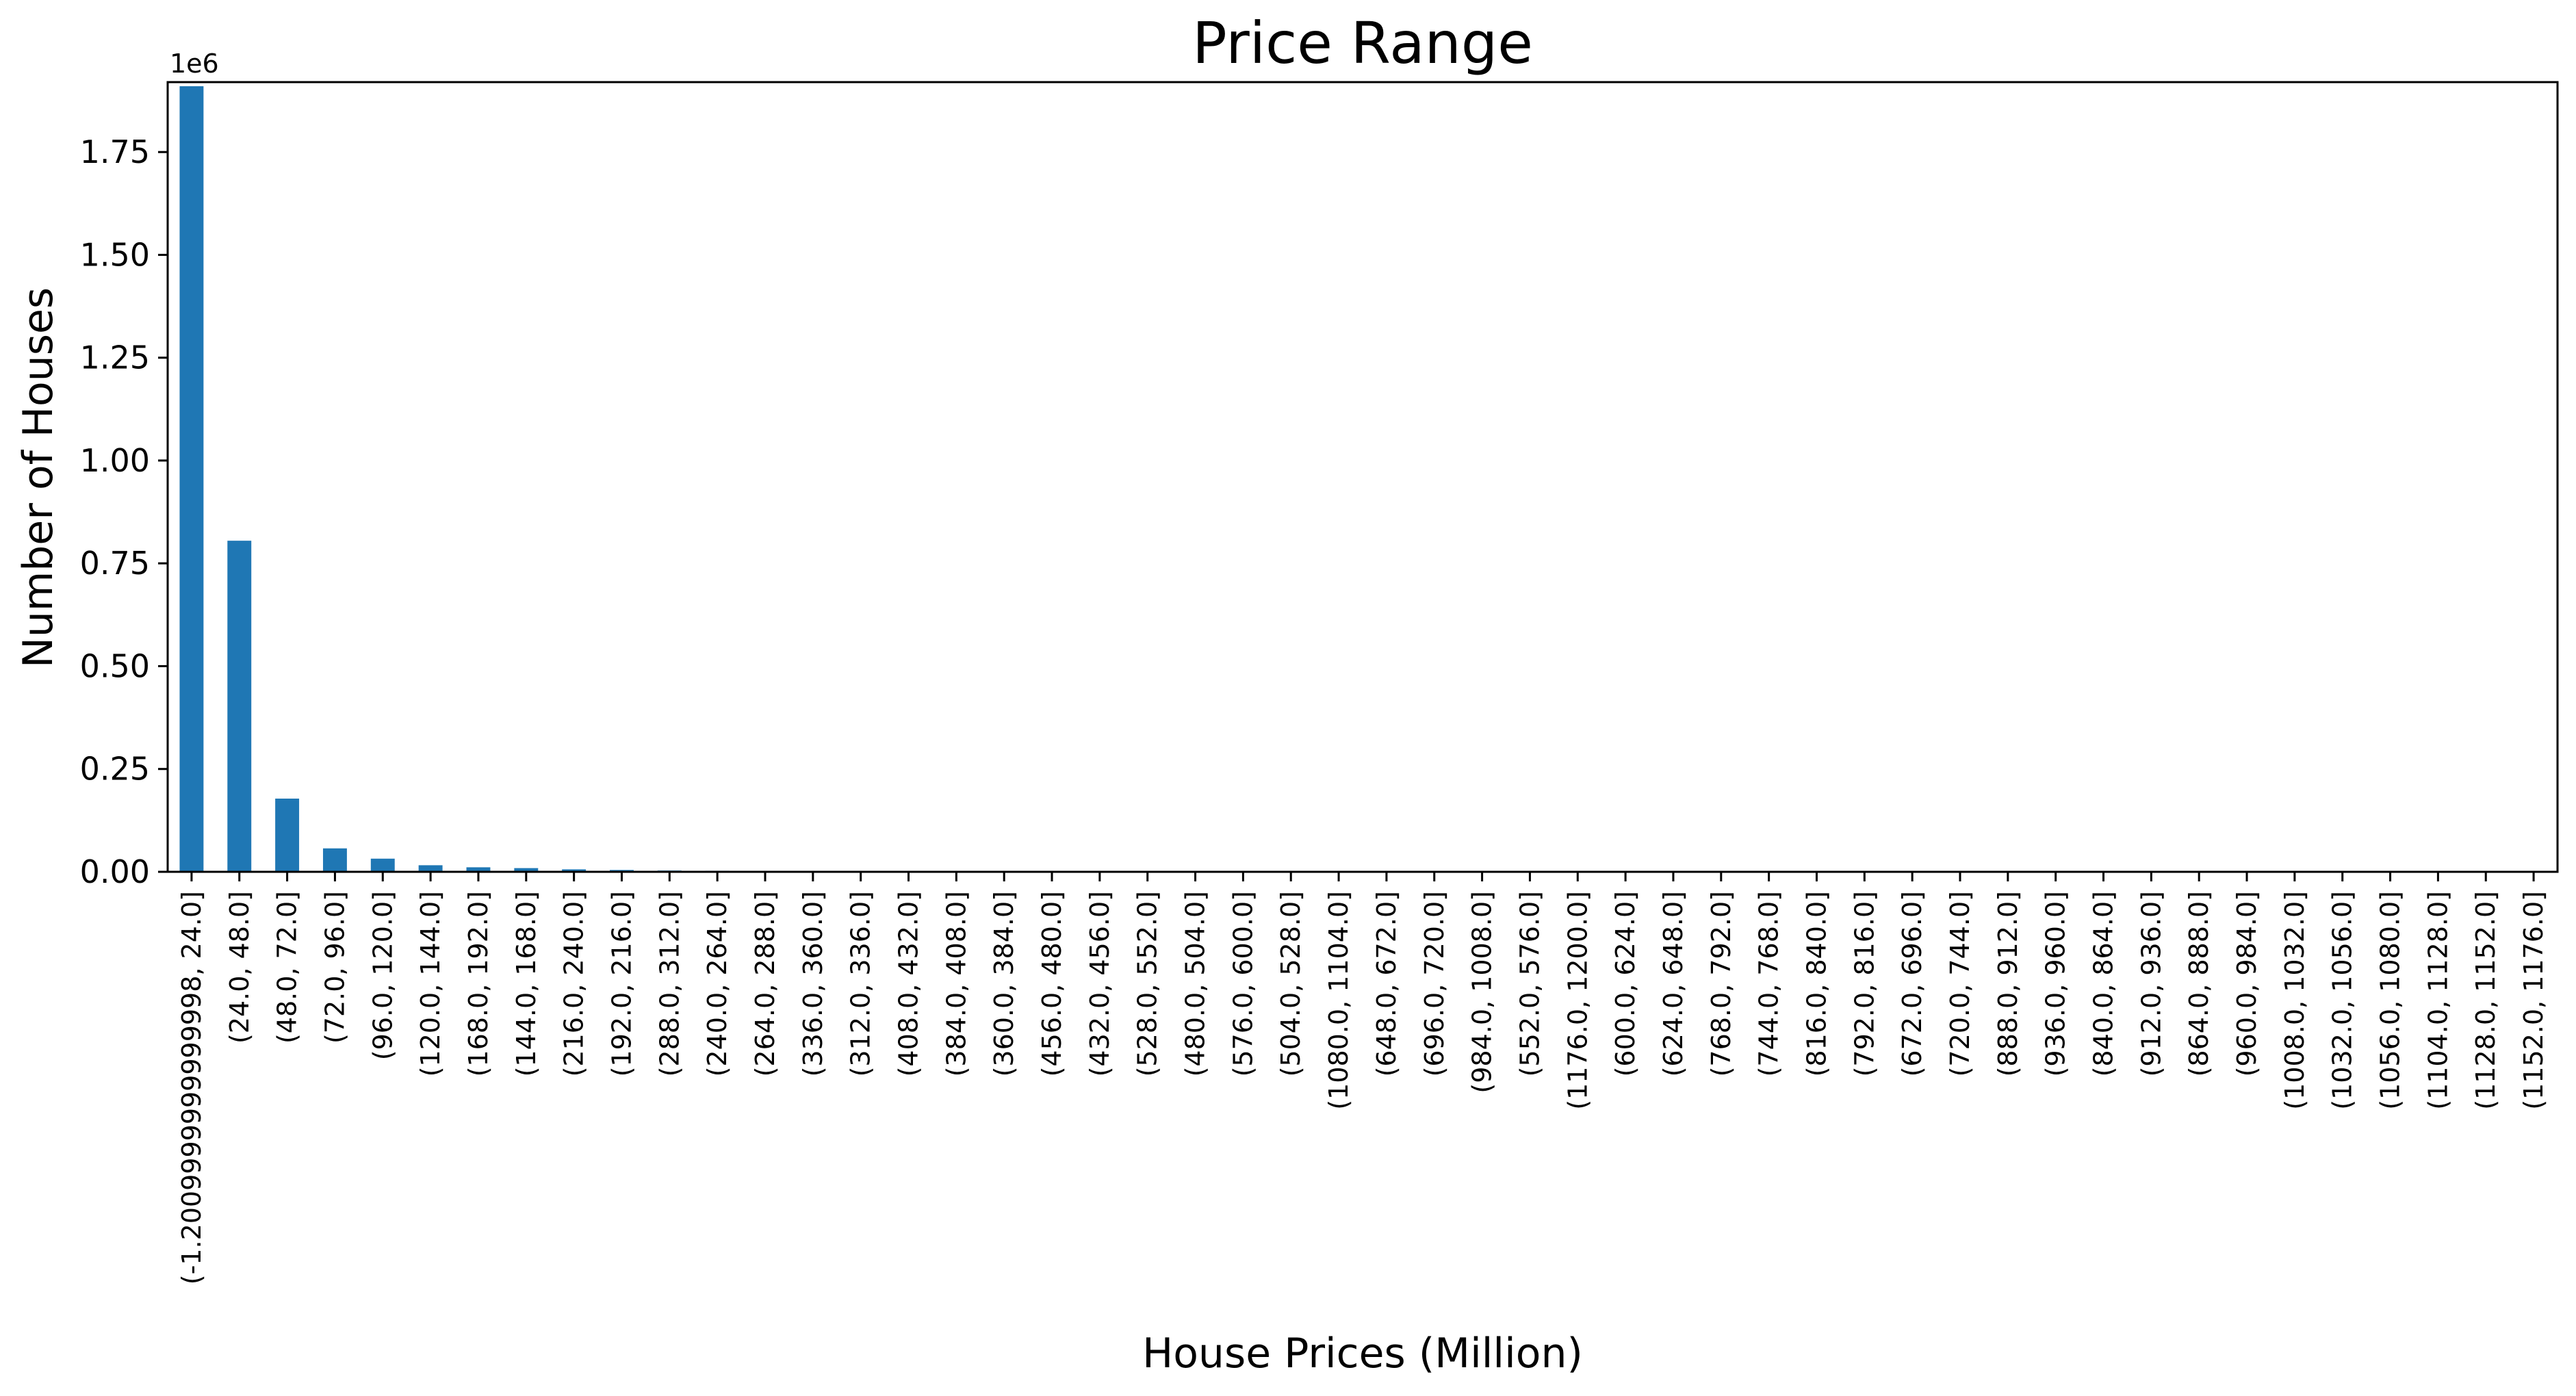  I want to click on x-tick-label: (1152.0, 1176.0], so click(2534, 1000).